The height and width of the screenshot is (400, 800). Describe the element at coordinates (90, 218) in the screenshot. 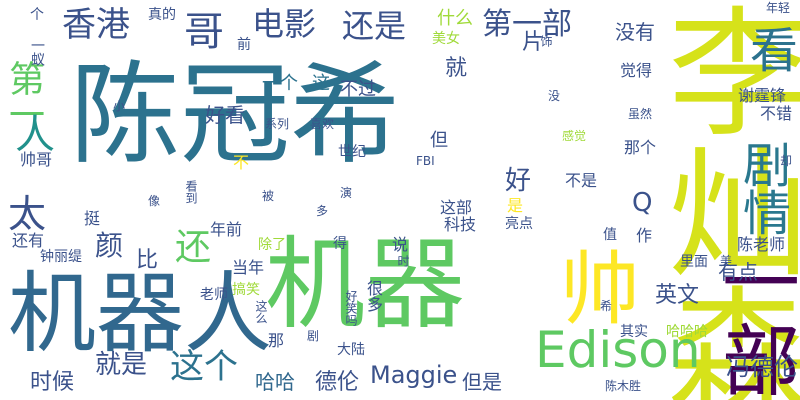

I see `word-65: 挺` at that location.